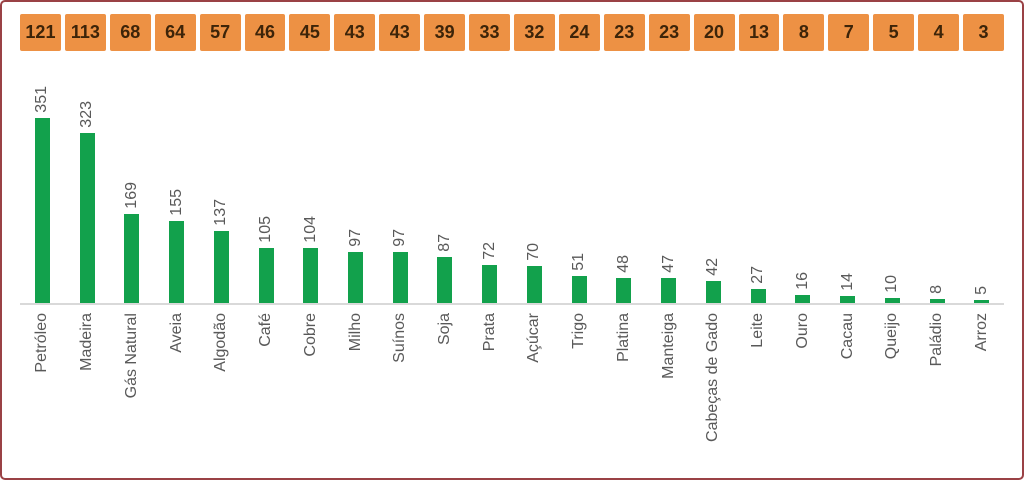  What do you see at coordinates (894, 32) in the screenshot?
I see `header-cell: 5` at bounding box center [894, 32].